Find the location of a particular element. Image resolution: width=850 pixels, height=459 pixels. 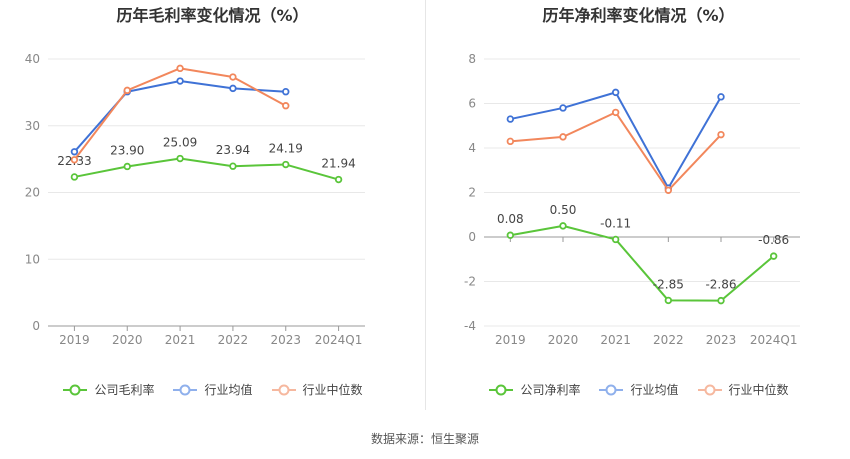

legend: 公司毛利率 行业均值 行业中位数 is located at coordinates (212, 389).